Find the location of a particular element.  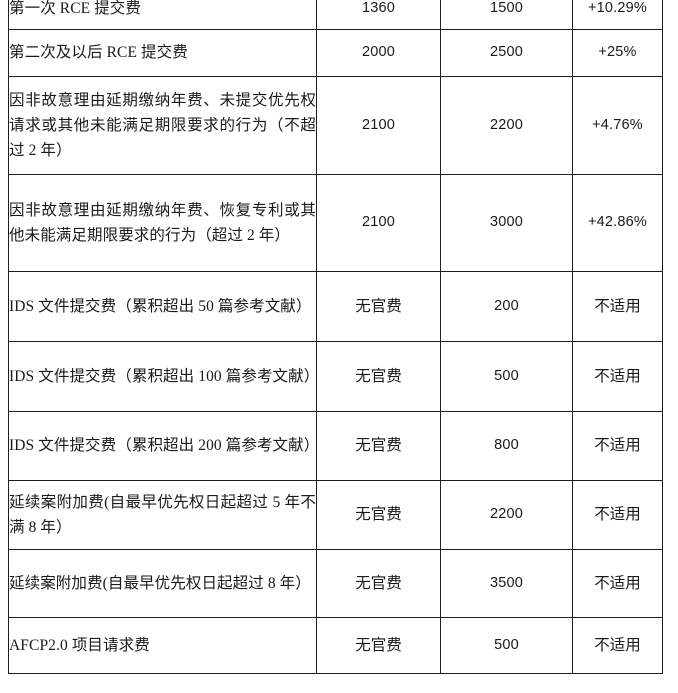

table-row: IDS 文件提交费（累积超出 100 篇参考文献） 无官费 500 不适用 is located at coordinates (335, 376).